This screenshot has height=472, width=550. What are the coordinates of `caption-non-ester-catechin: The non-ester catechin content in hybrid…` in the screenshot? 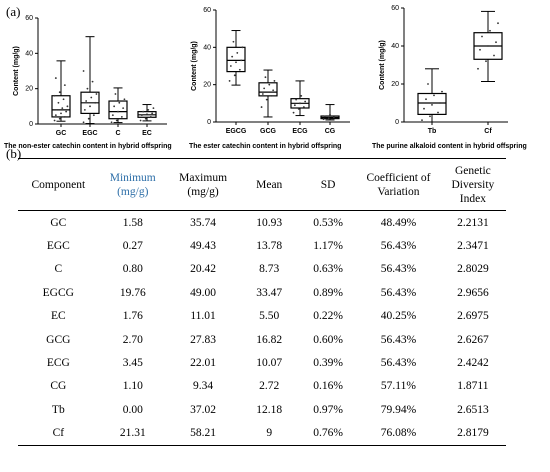 It's located at (88, 146).